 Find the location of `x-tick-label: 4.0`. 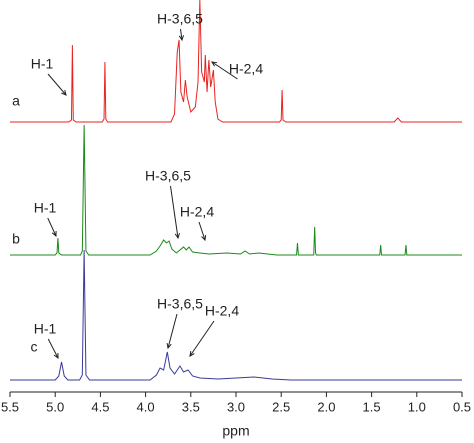

x-tick-label: 4.0 is located at coordinates (146, 406).